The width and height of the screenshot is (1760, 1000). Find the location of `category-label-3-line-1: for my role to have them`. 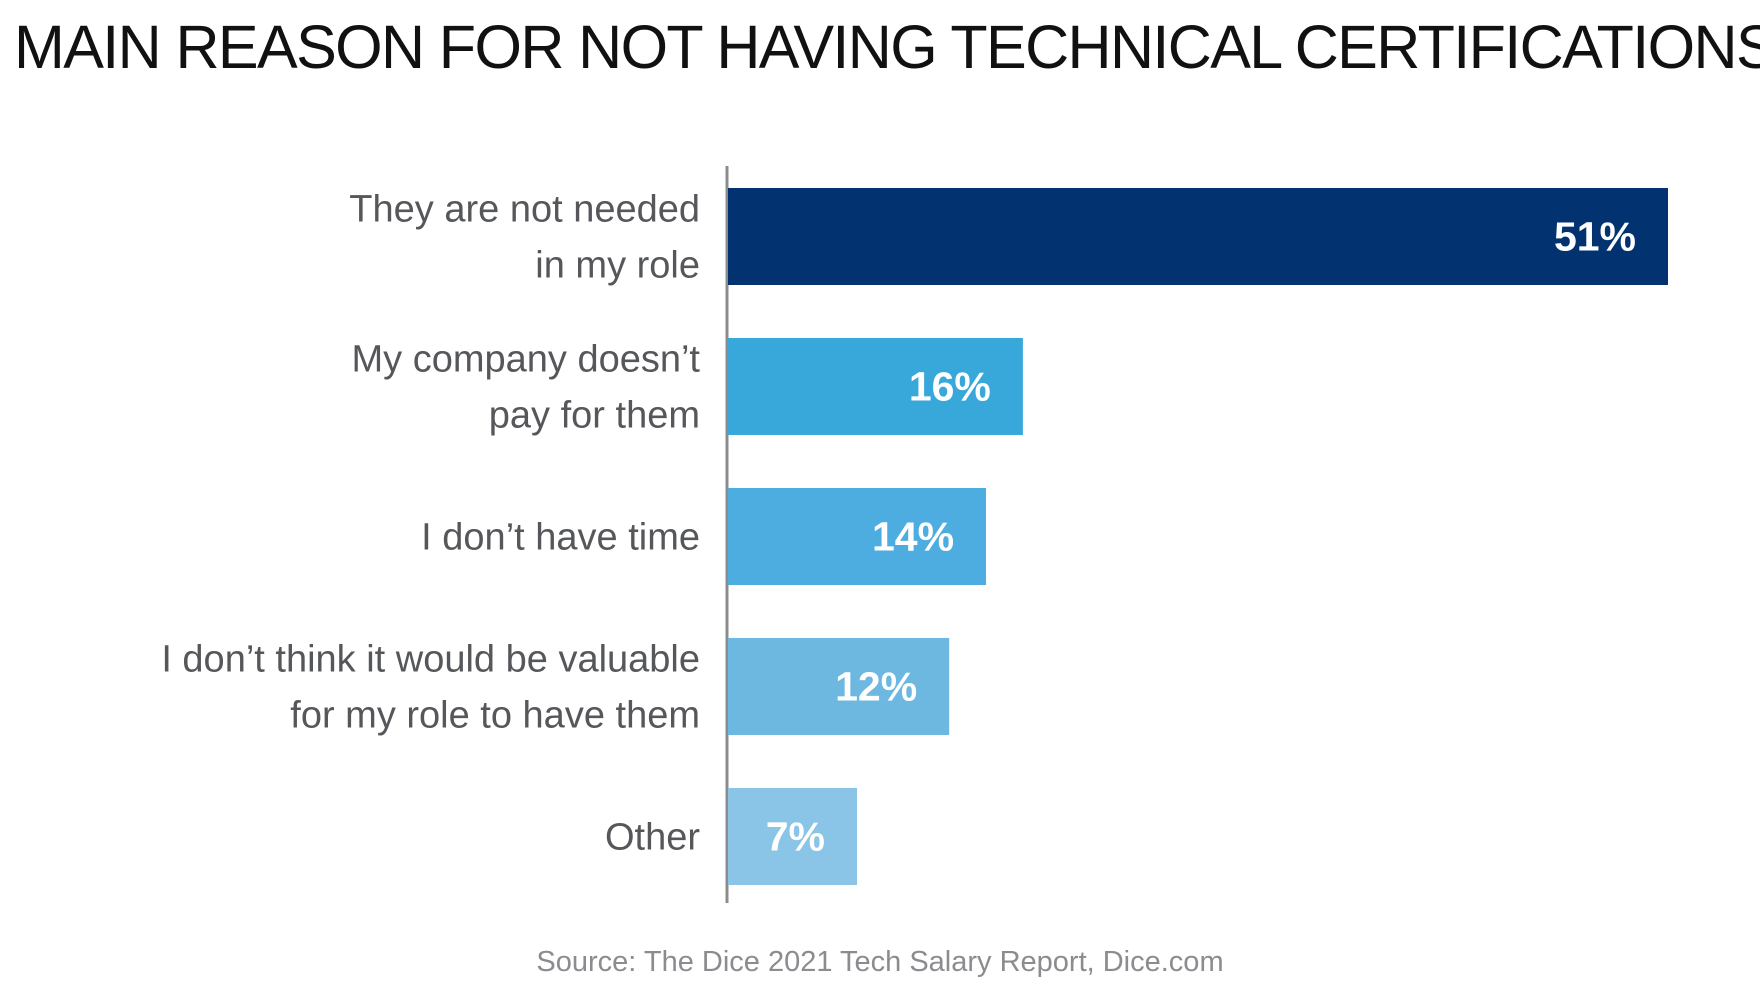

category-label-3-line-1: for my role to have them is located at coordinates (495, 716).